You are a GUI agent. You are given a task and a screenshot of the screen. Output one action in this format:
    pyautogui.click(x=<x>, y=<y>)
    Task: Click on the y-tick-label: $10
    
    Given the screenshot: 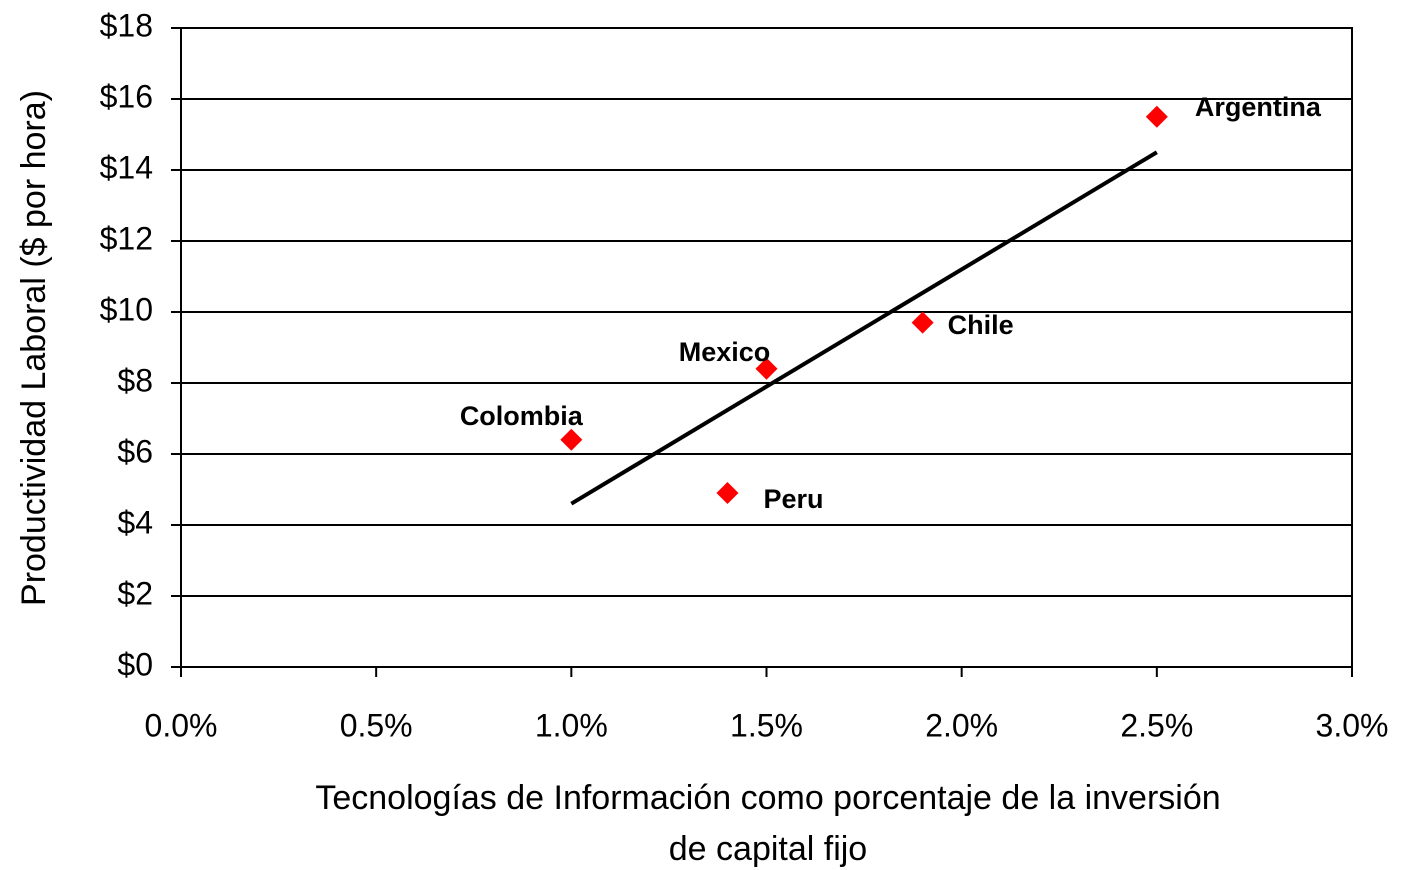 What is the action you would take?
    pyautogui.click(x=126, y=309)
    